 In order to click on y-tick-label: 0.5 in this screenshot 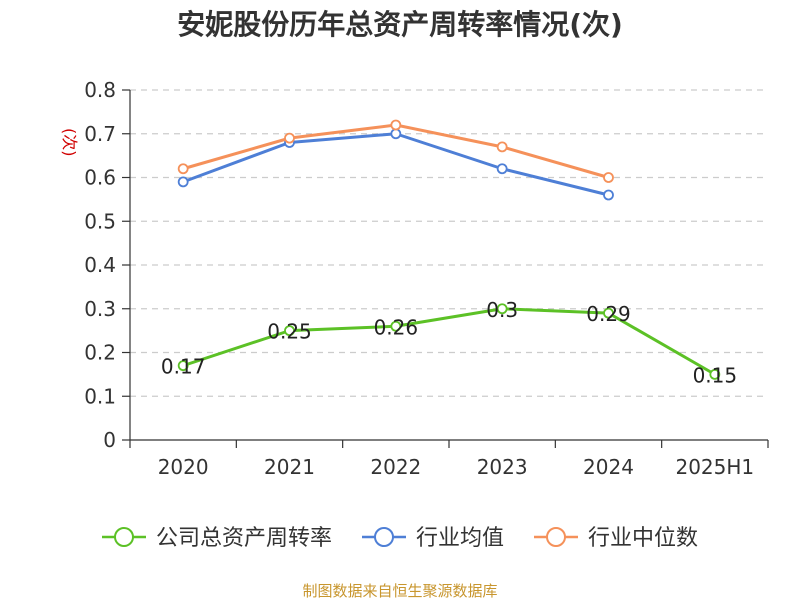, I will do `click(100, 221)`.